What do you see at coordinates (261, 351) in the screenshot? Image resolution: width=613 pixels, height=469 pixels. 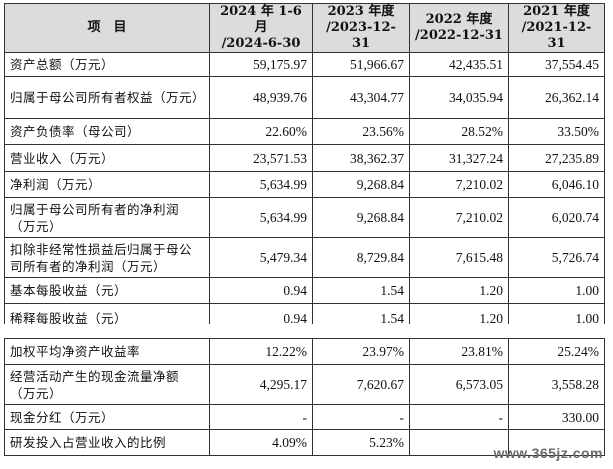 I see `cell-value: 12.22%` at bounding box center [261, 351].